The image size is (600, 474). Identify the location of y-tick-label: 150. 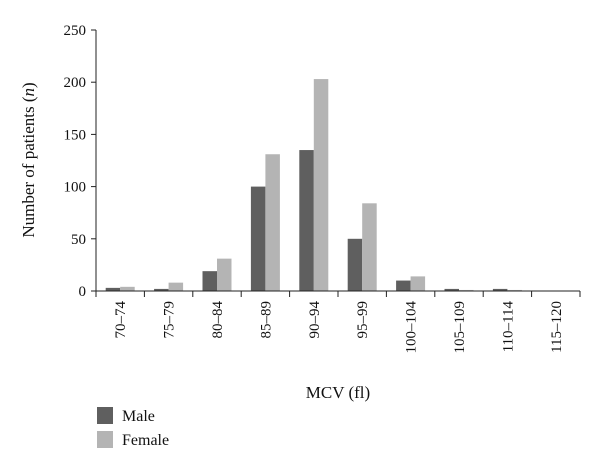
(75, 135).